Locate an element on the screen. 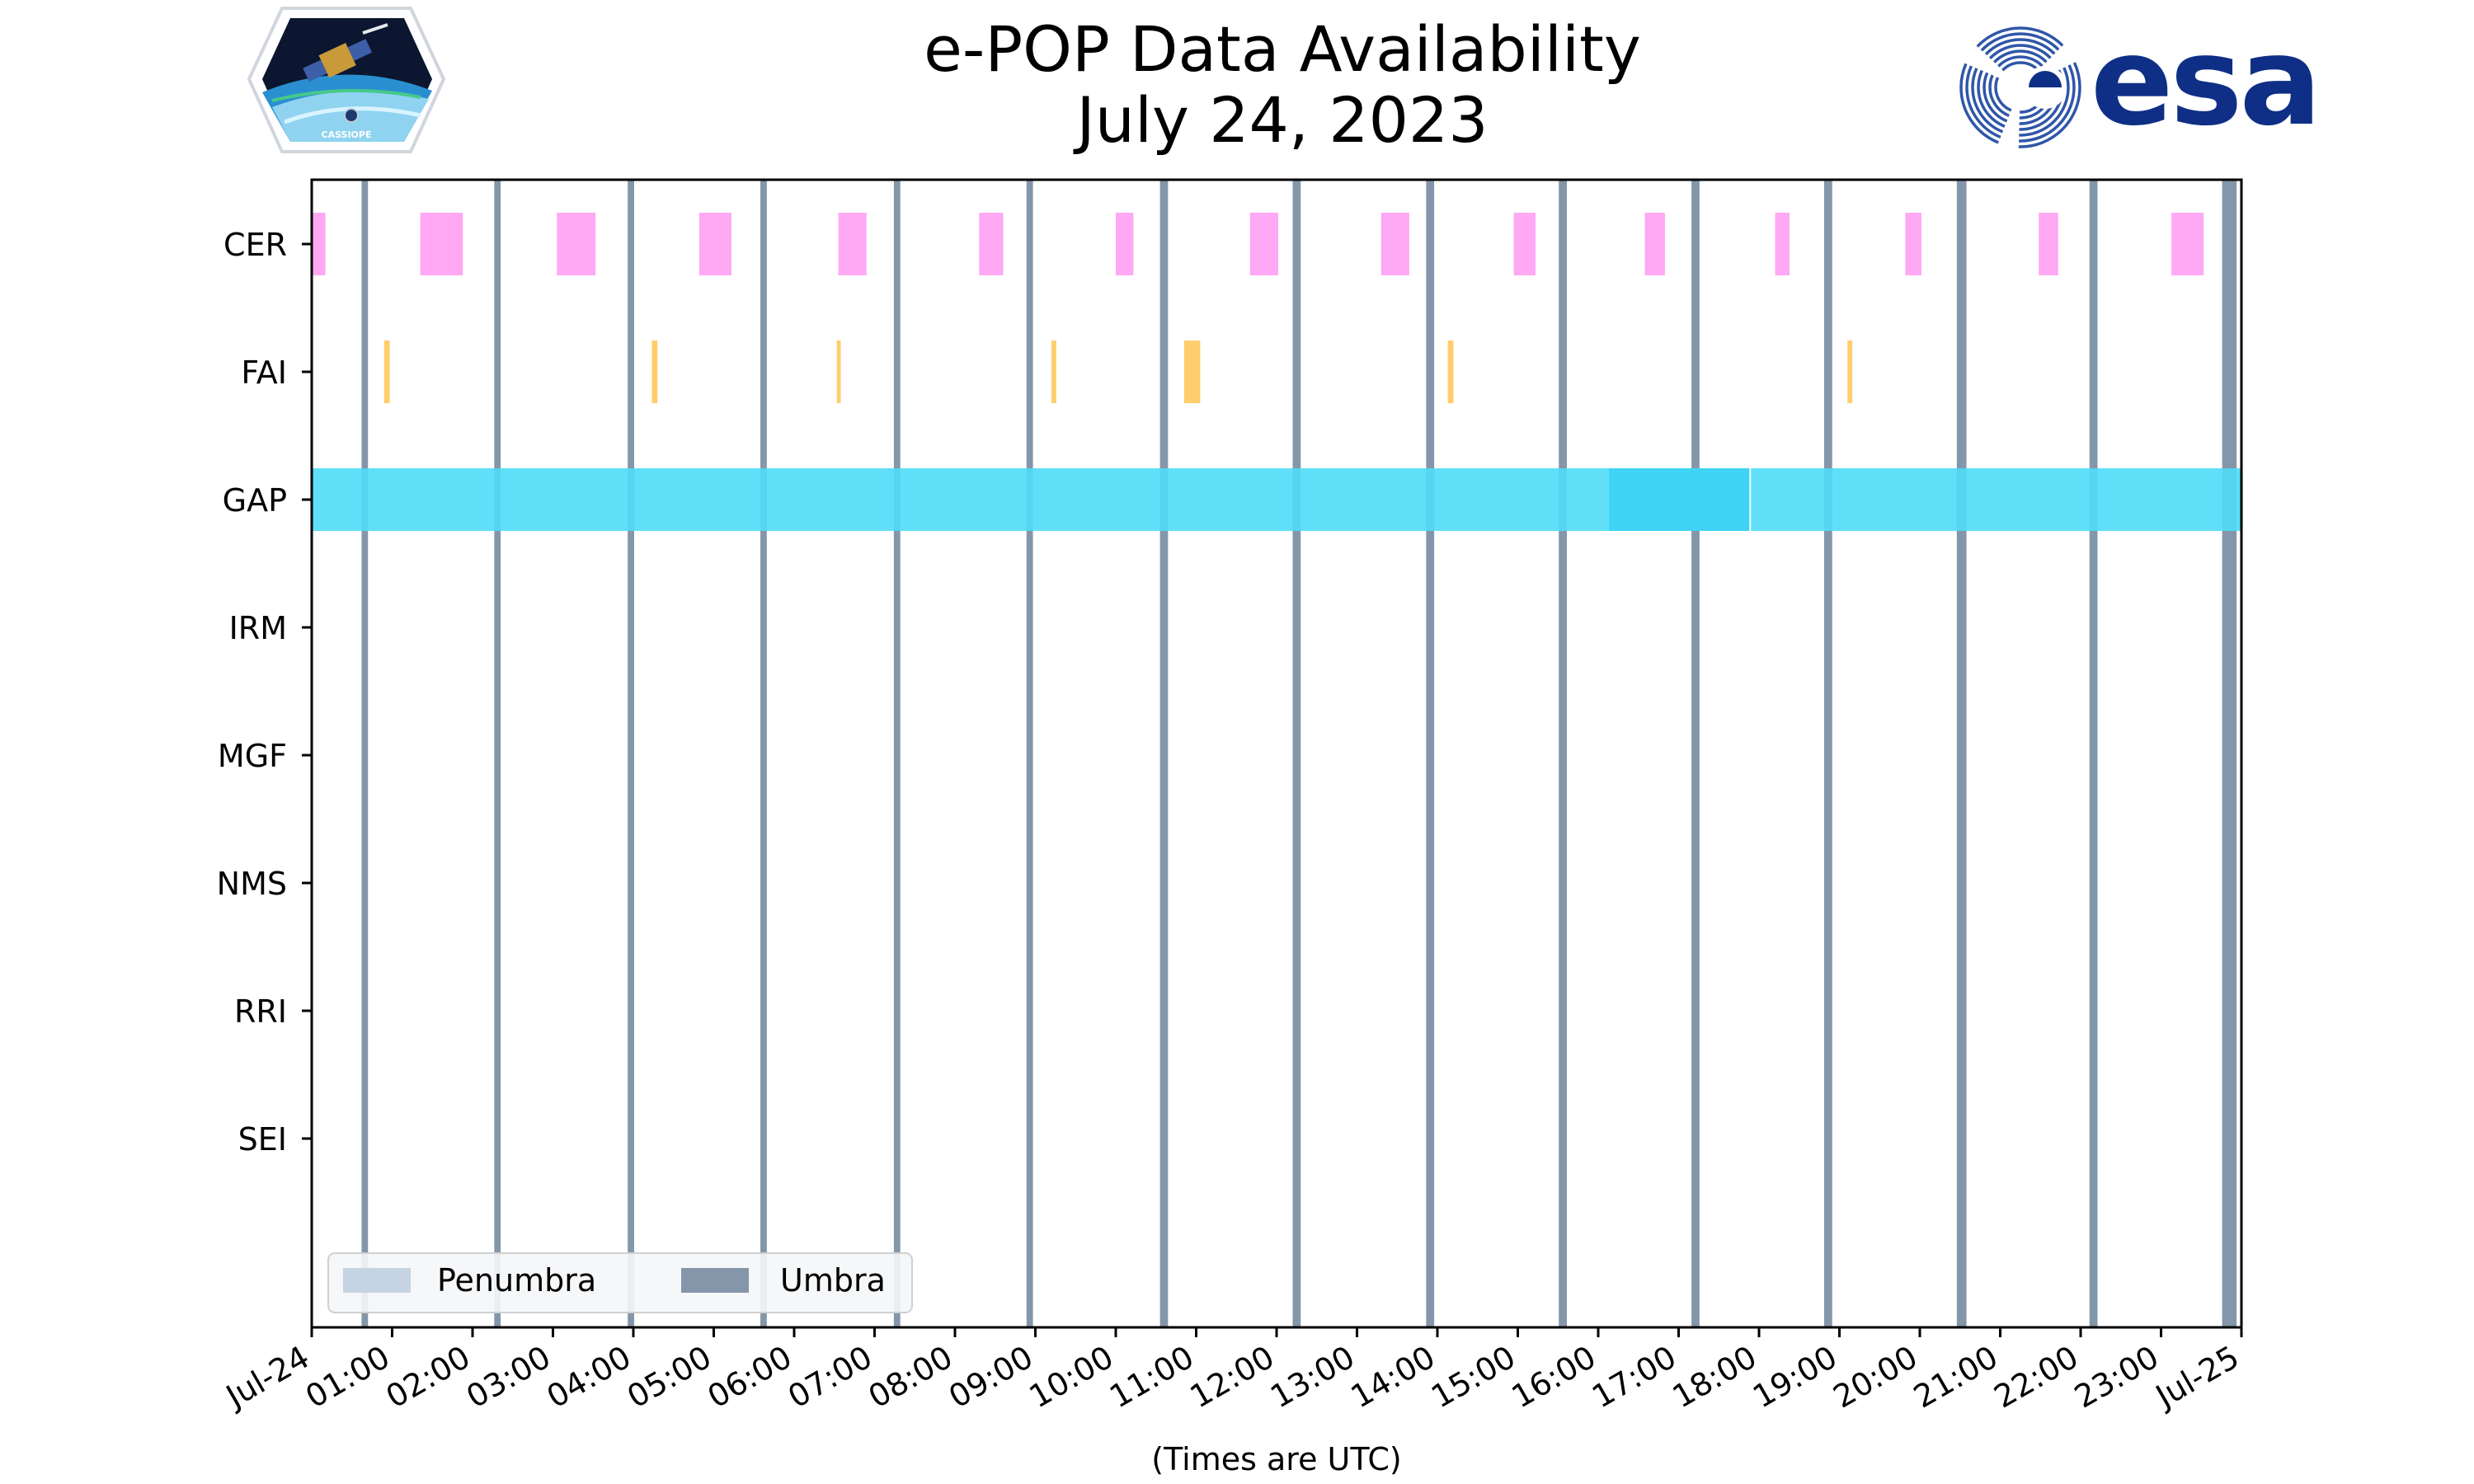 This screenshot has width=2474, height=1484. x-tick-label-19: 19:00 is located at coordinates (1795, 1377).